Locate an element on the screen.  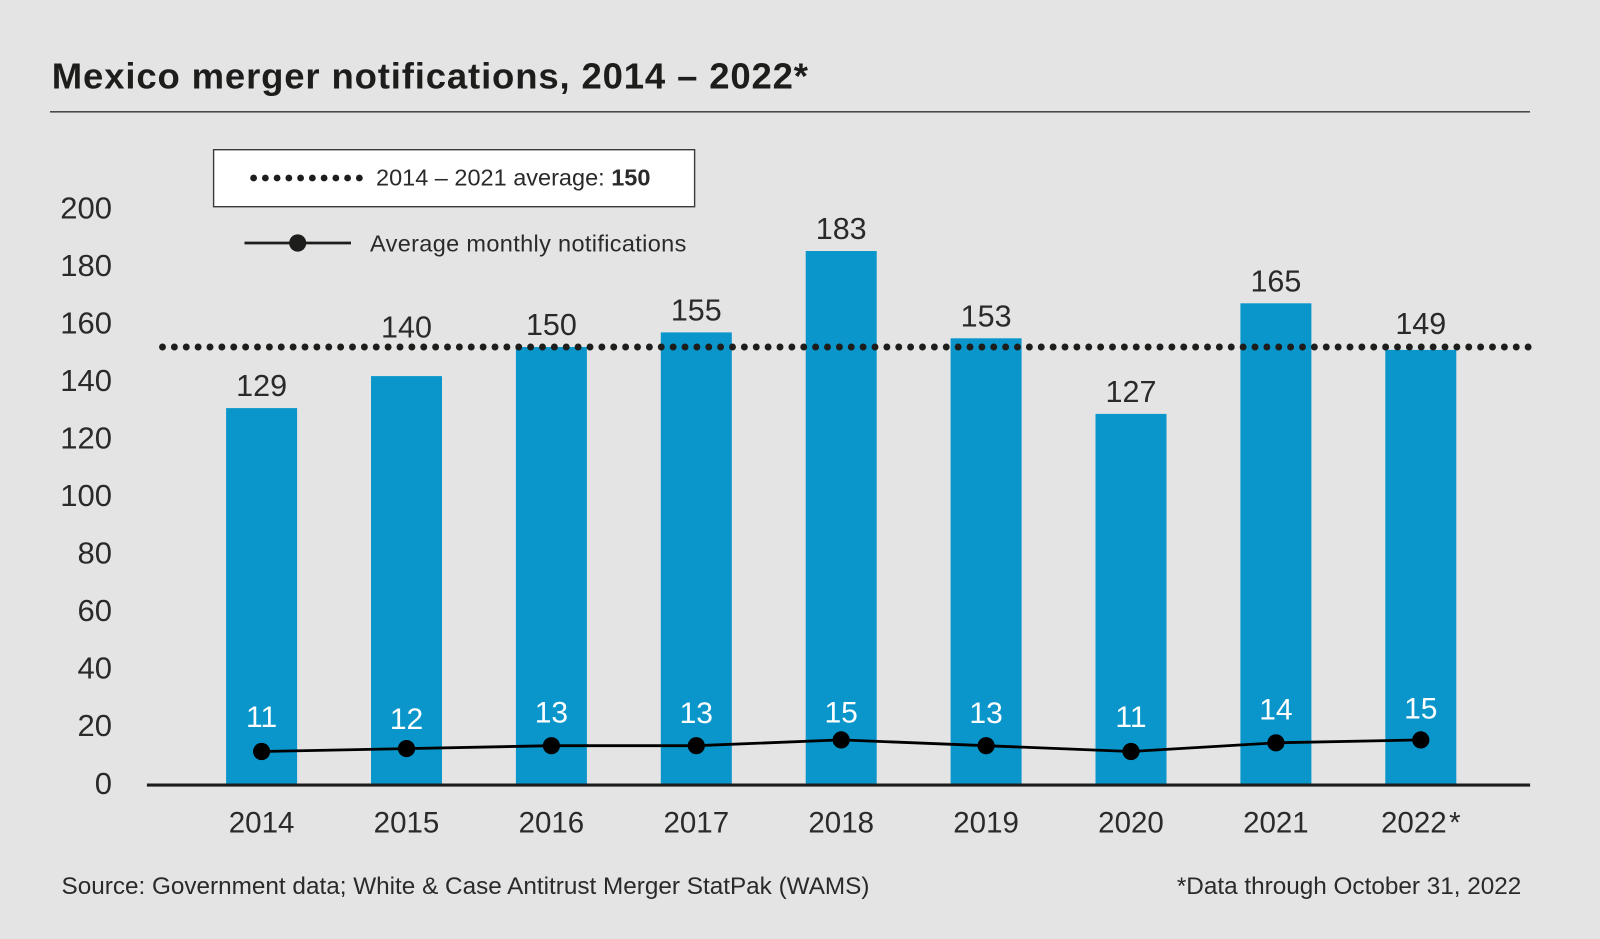
svg-text: 2015 is located at coordinates (407, 822).